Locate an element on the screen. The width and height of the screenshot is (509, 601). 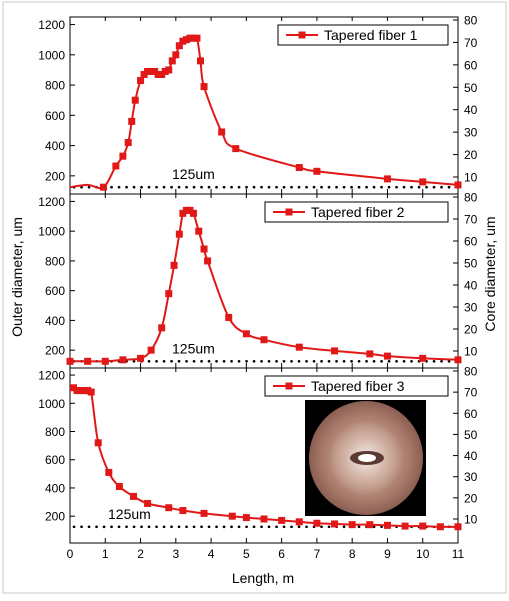
y-axis-label-right: Core diameter, um is located at coordinates (490, 273).